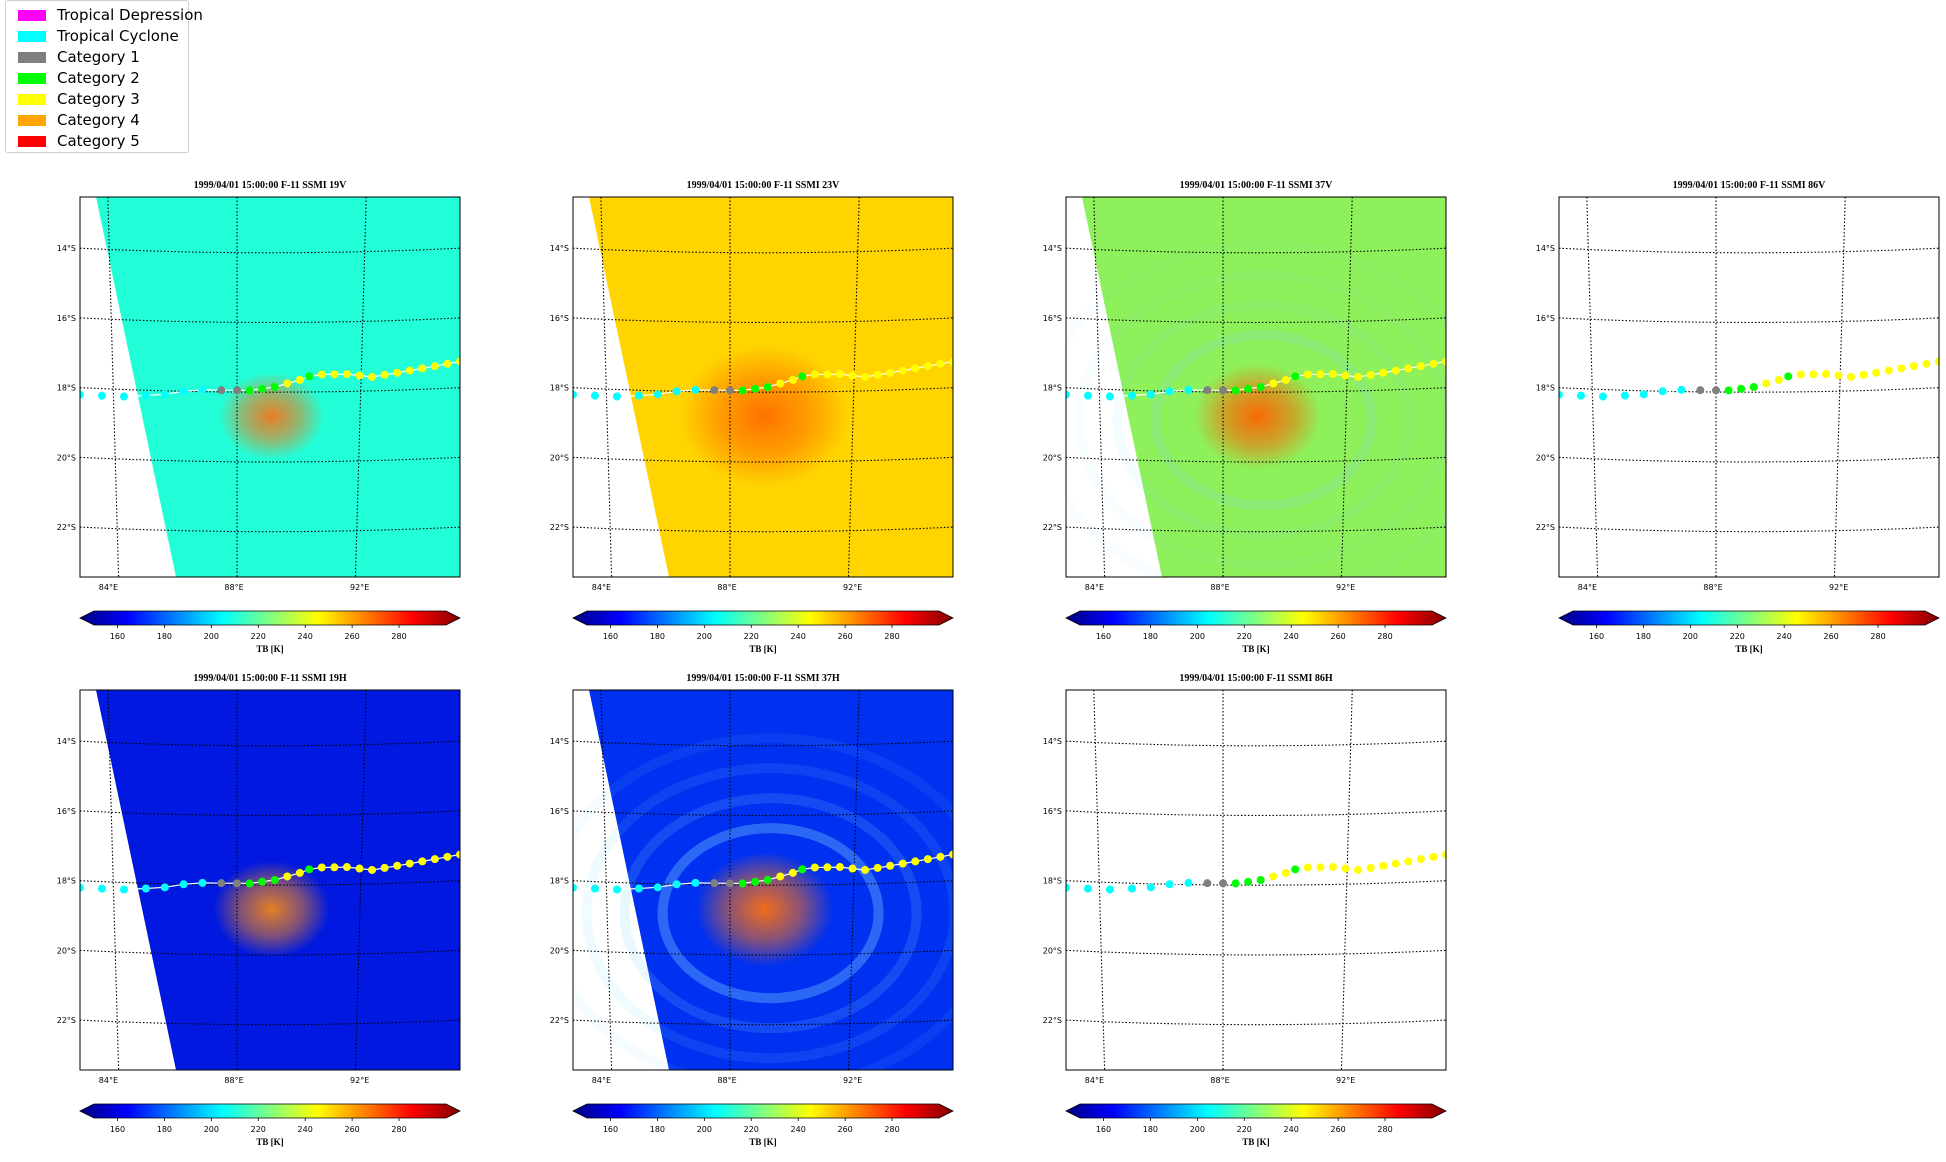 The height and width of the screenshot is (1162, 1946). What do you see at coordinates (211, 636) in the screenshot?
I see `colorbar-tick-label: 200` at bounding box center [211, 636].